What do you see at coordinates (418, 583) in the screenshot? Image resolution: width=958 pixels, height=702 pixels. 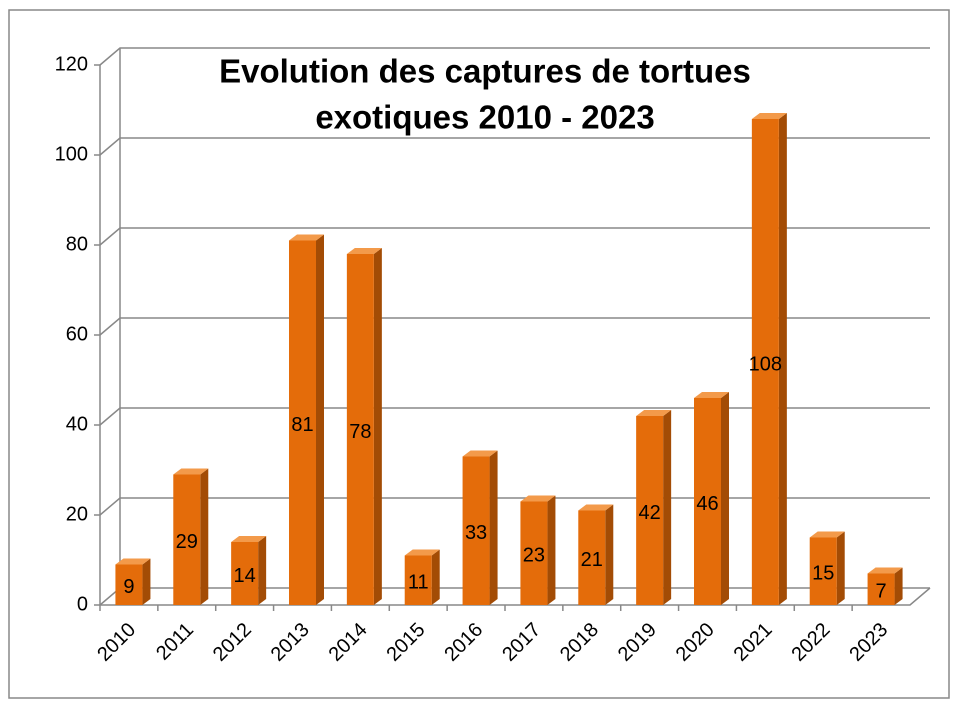 I see `value-label: 11` at bounding box center [418, 583].